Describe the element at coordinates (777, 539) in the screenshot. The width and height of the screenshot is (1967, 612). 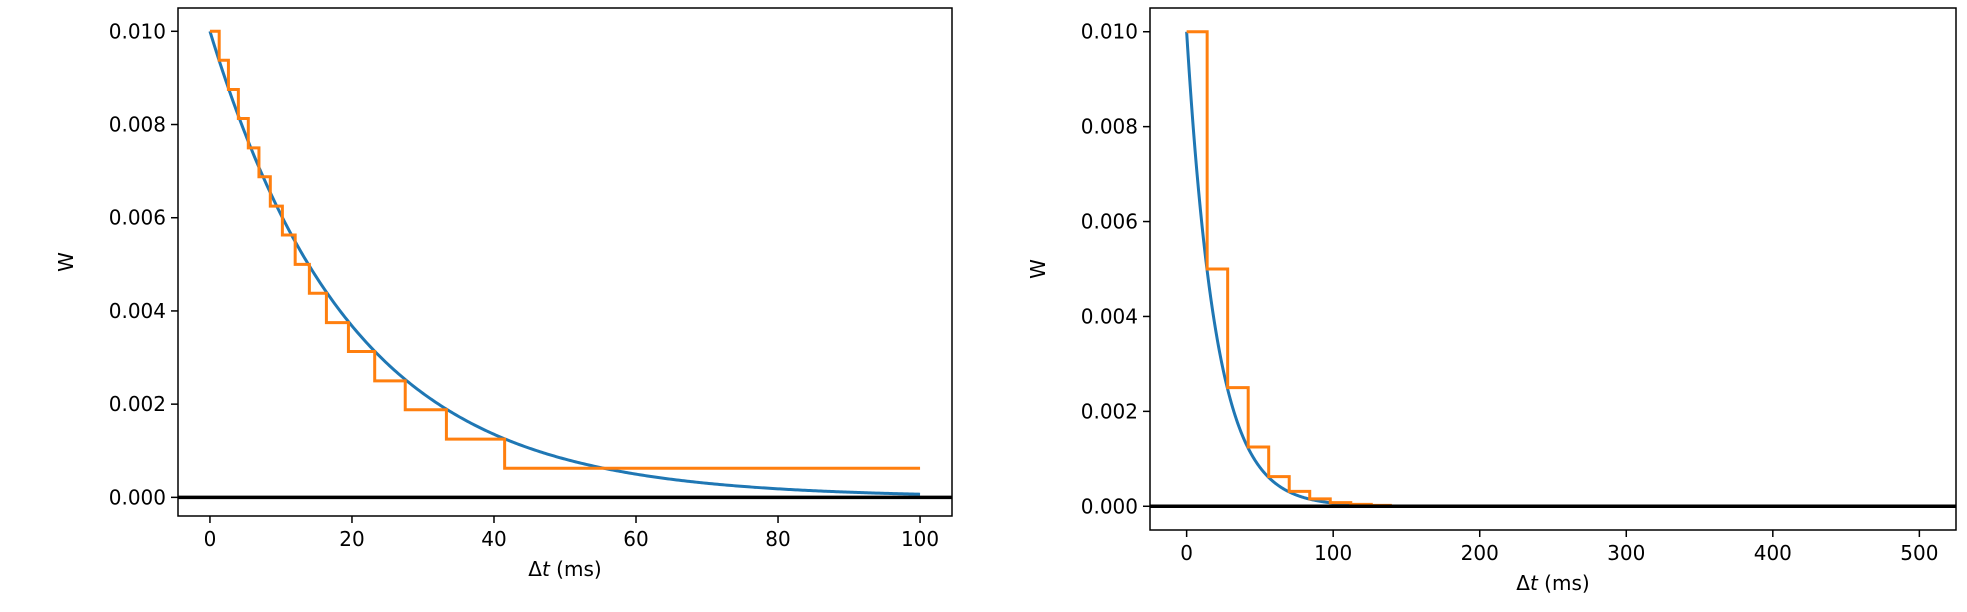
I see `x-tick-label: 80` at that location.